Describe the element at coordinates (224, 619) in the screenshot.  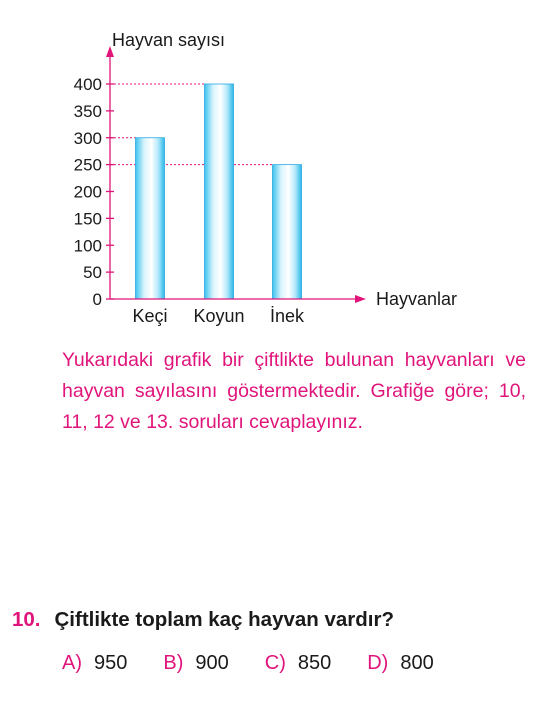
I see `question-text: Çiftlikte toplam kaç hayvan vardır?` at that location.